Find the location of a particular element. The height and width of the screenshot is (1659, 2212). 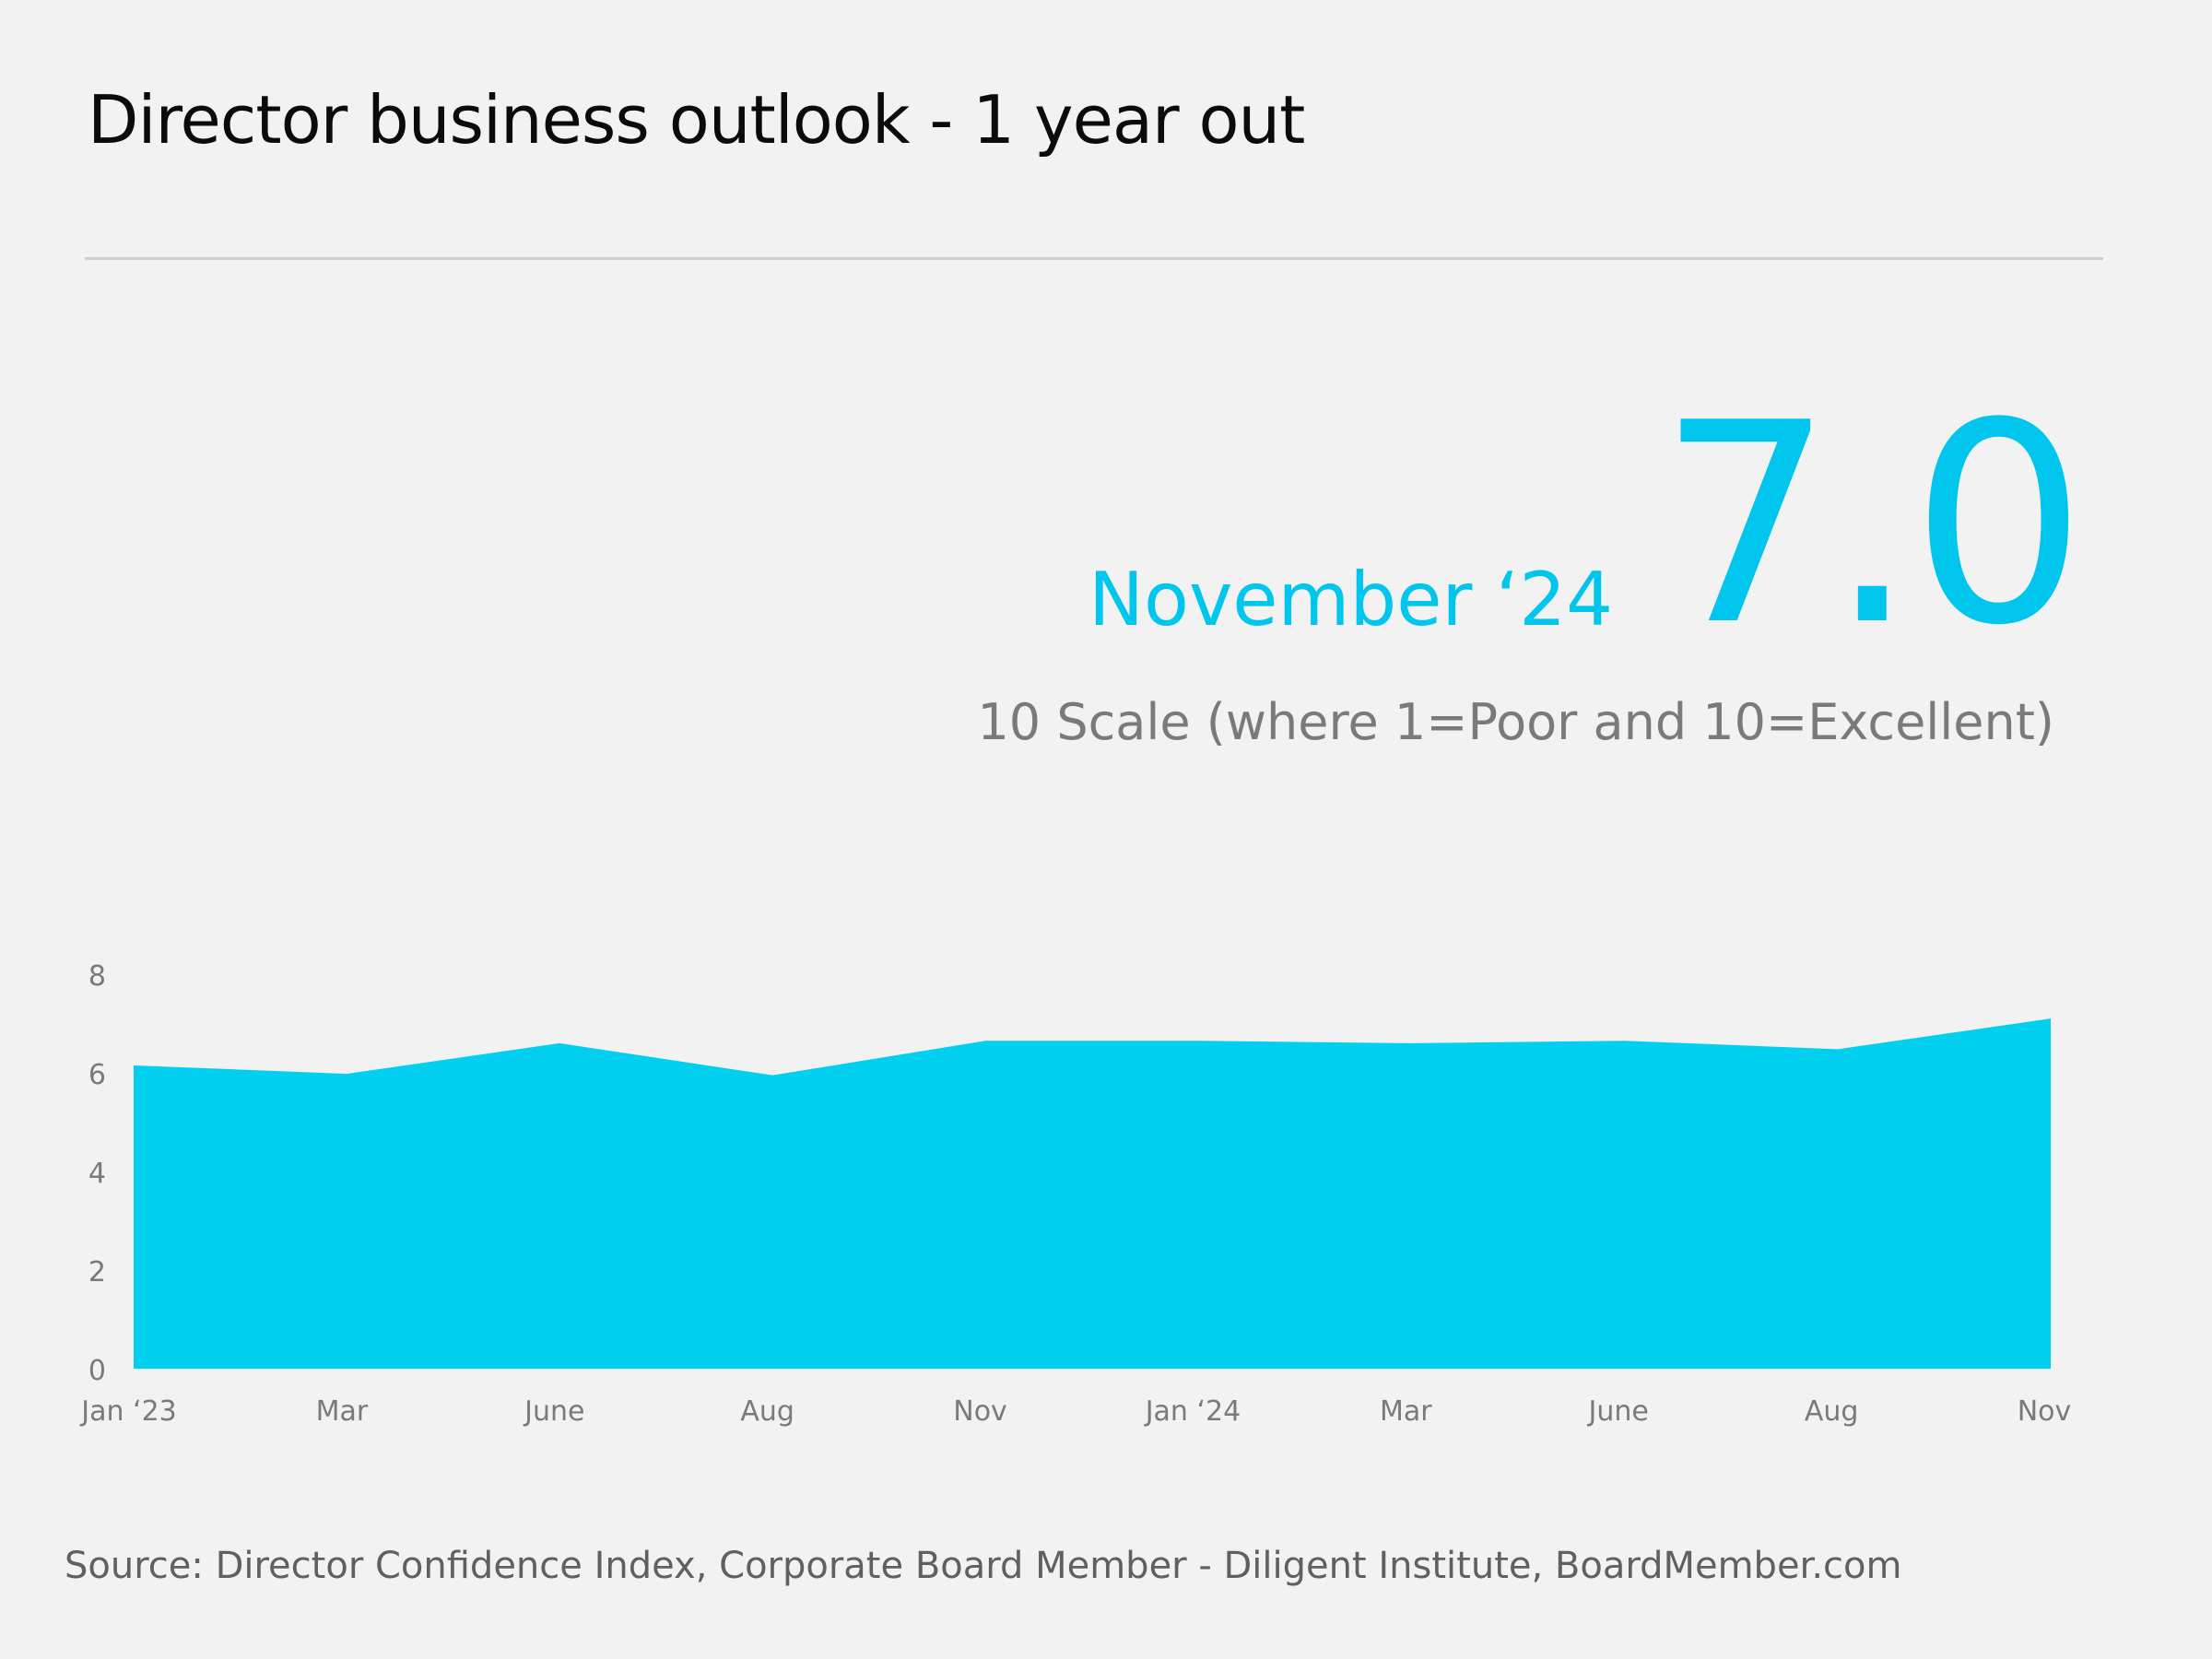

title-divider is located at coordinates (1094, 258).